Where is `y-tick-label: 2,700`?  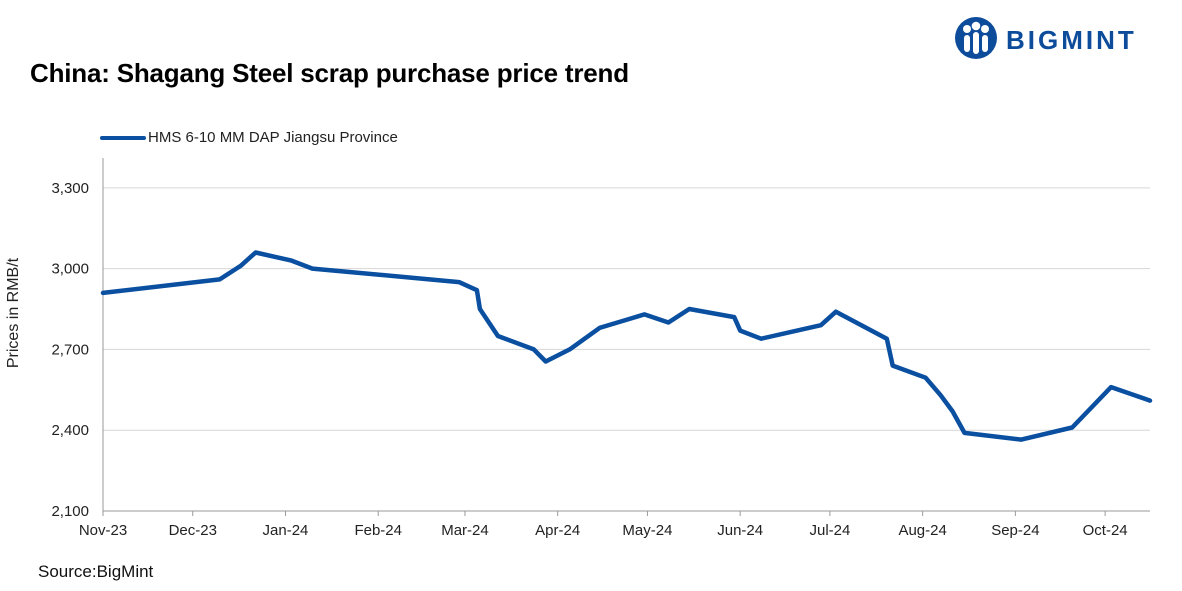
y-tick-label: 2,700 is located at coordinates (70, 349).